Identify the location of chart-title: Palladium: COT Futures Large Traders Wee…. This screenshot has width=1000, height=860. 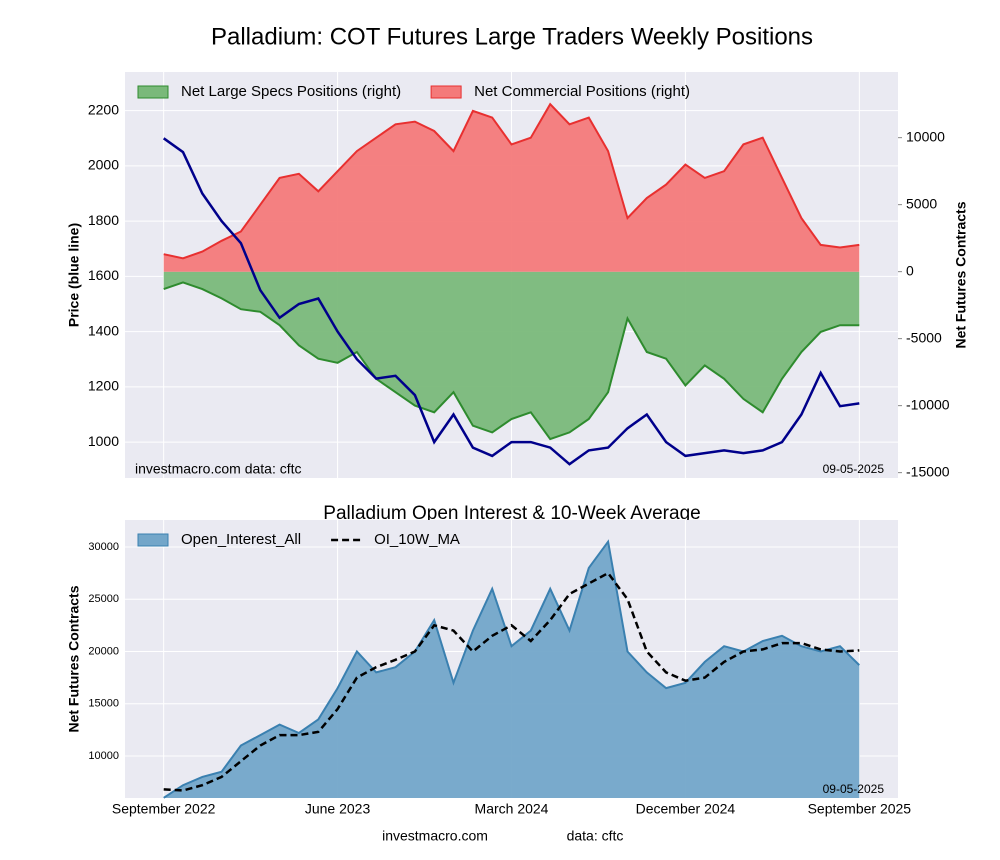
(512, 36).